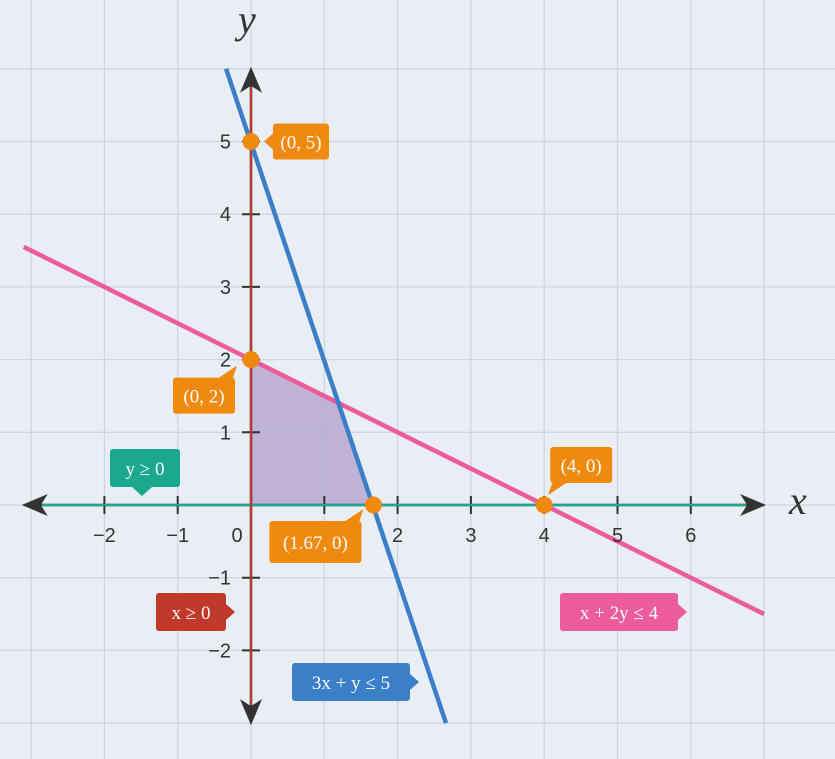 This screenshot has height=759, width=835. What do you see at coordinates (245, 21) in the screenshot?
I see `y-axis-title: y` at bounding box center [245, 21].